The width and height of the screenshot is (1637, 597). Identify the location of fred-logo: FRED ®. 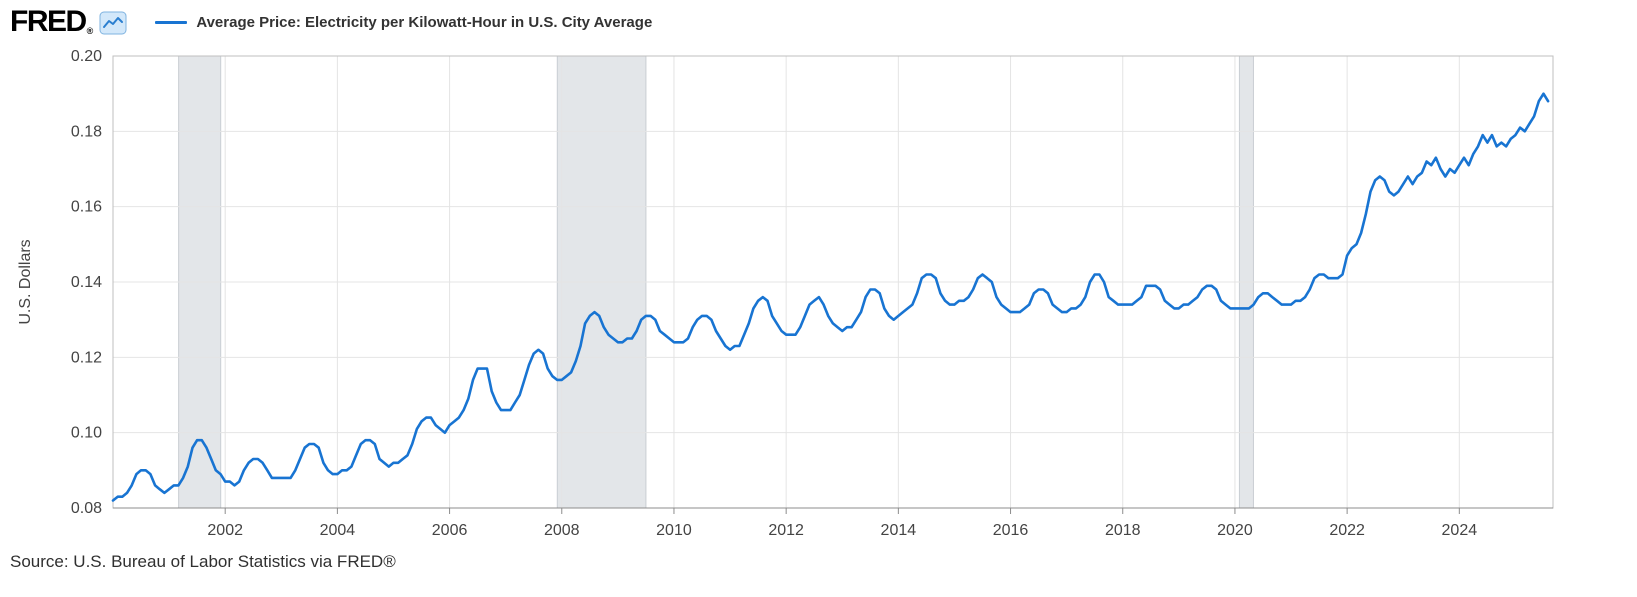
(51, 22).